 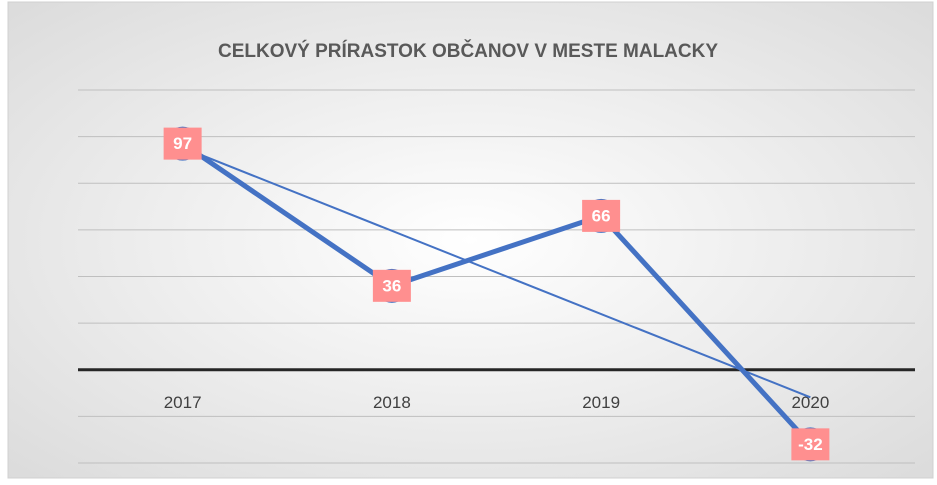 What do you see at coordinates (392, 402) in the screenshot?
I see `x-tick-label: 2018` at bounding box center [392, 402].